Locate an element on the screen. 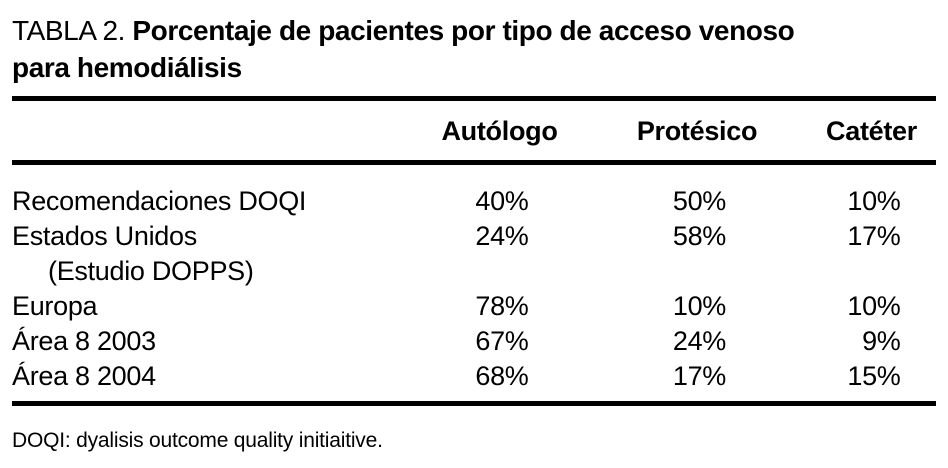 This screenshot has height=468, width=948. value-autologo: 68% is located at coordinates (502, 376).